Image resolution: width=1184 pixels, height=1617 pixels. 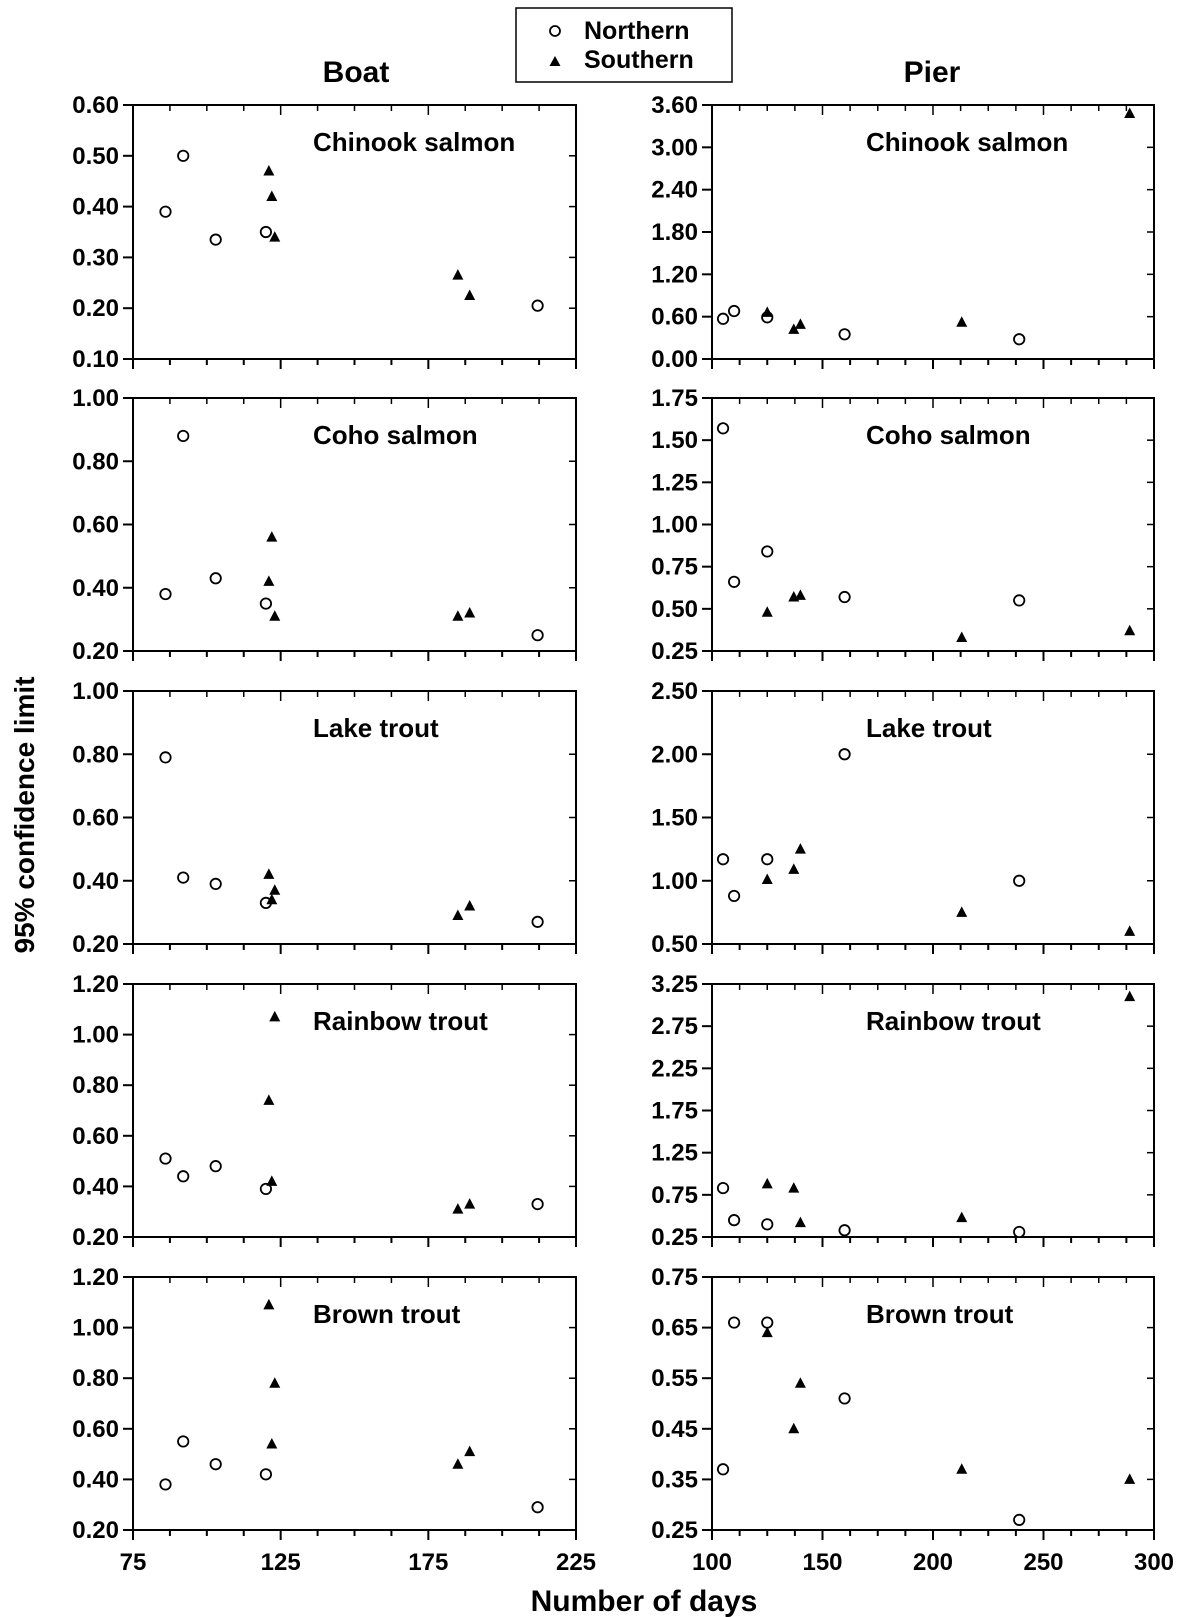 I want to click on x-axis-title: Number of days, so click(x=644, y=1601).